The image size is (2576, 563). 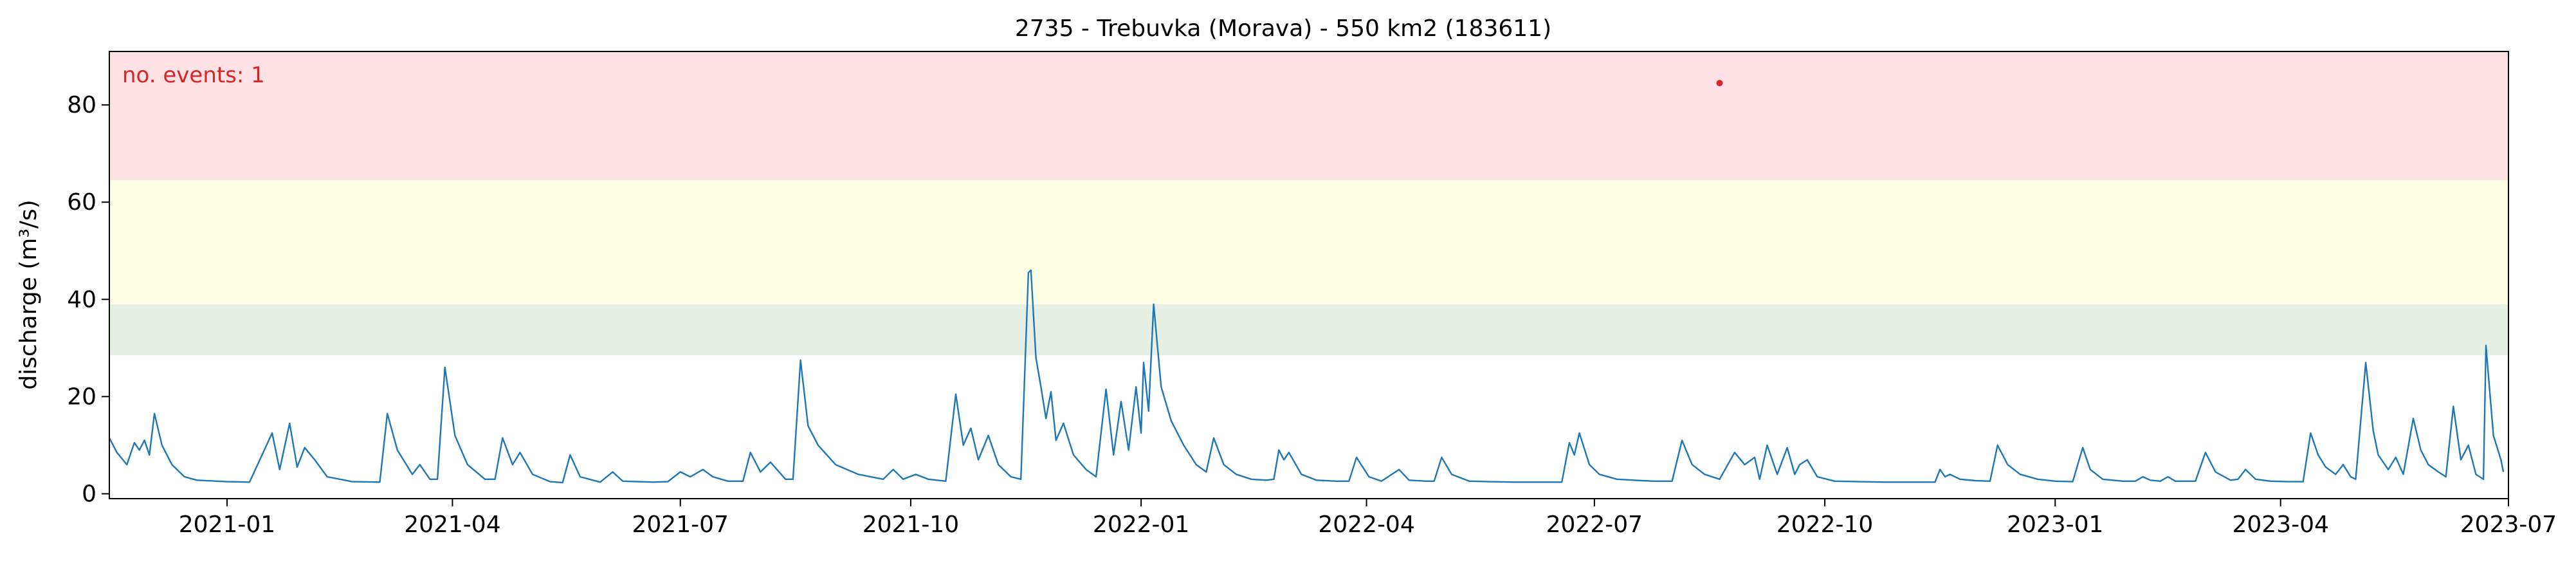 I want to click on x-tick-label: 2021-01, so click(x=227, y=525).